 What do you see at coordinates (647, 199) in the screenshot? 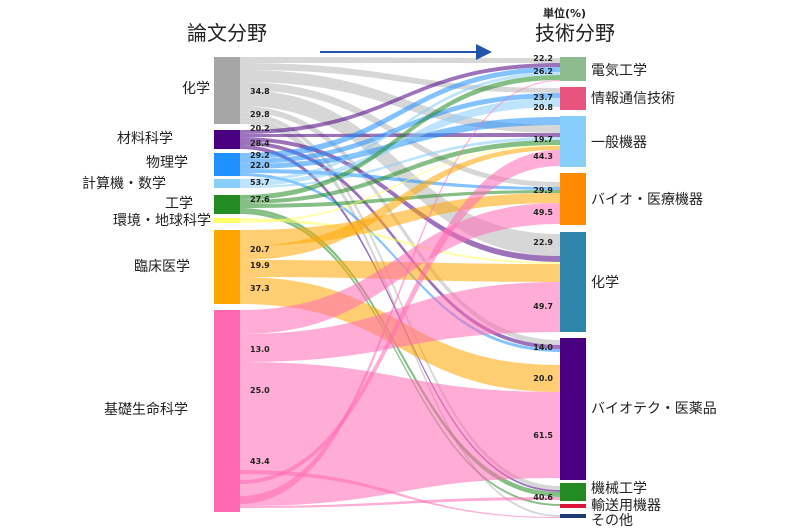
I see `target-label-3: バイオ・医療機器` at bounding box center [647, 199].